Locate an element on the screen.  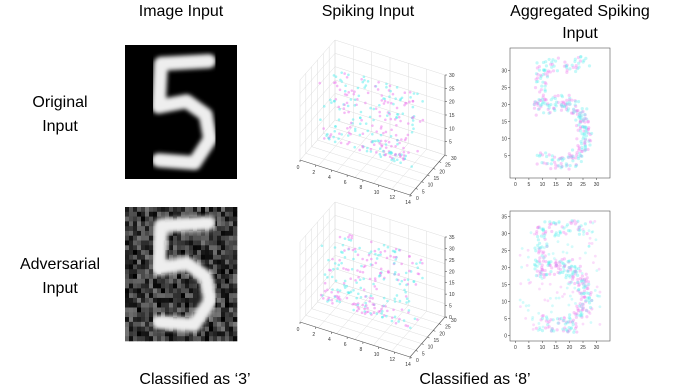
plot-frame is located at coordinates (560, 276).